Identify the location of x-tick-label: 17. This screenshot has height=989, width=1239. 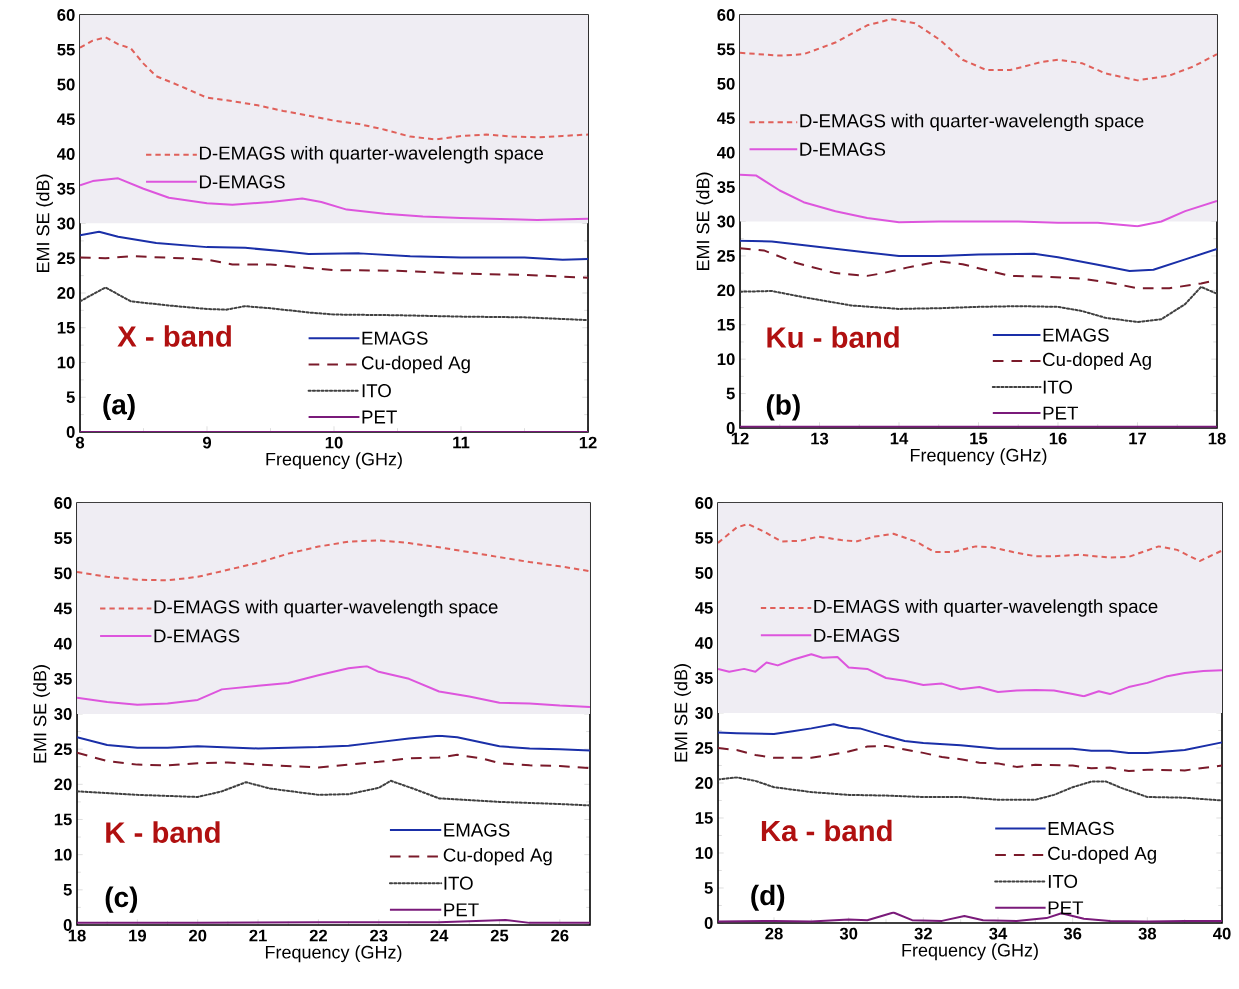
(1138, 438).